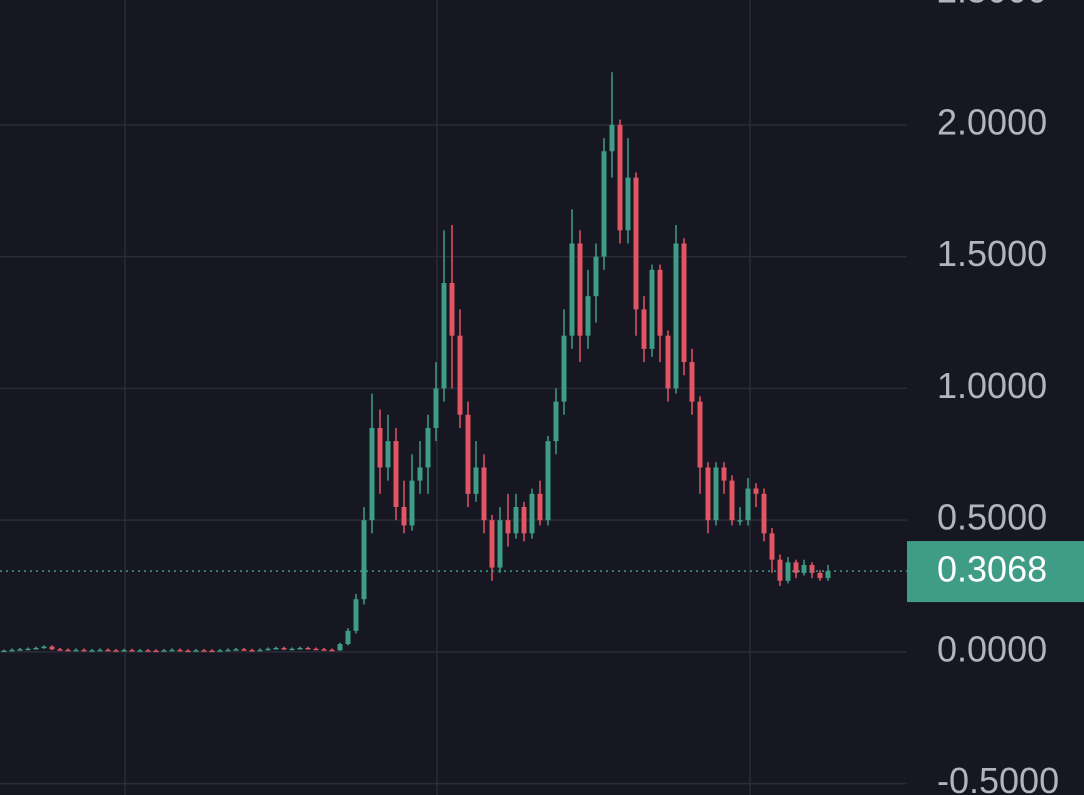 This screenshot has height=795, width=1084. Describe the element at coordinates (992, 517) in the screenshot. I see `y-tick-label: 0.5000` at that location.